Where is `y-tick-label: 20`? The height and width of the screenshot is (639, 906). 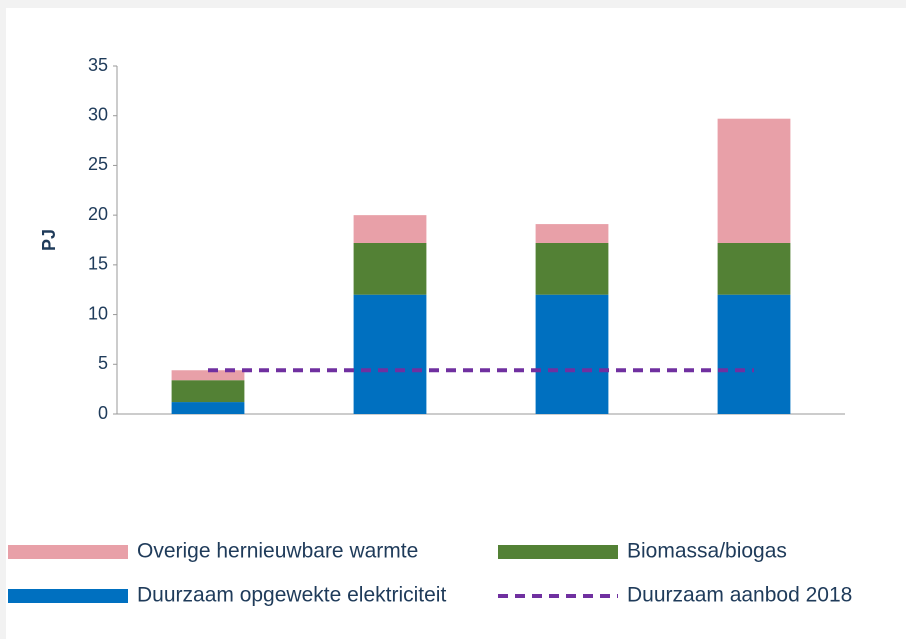
y-tick-label: 20 is located at coordinates (98, 214).